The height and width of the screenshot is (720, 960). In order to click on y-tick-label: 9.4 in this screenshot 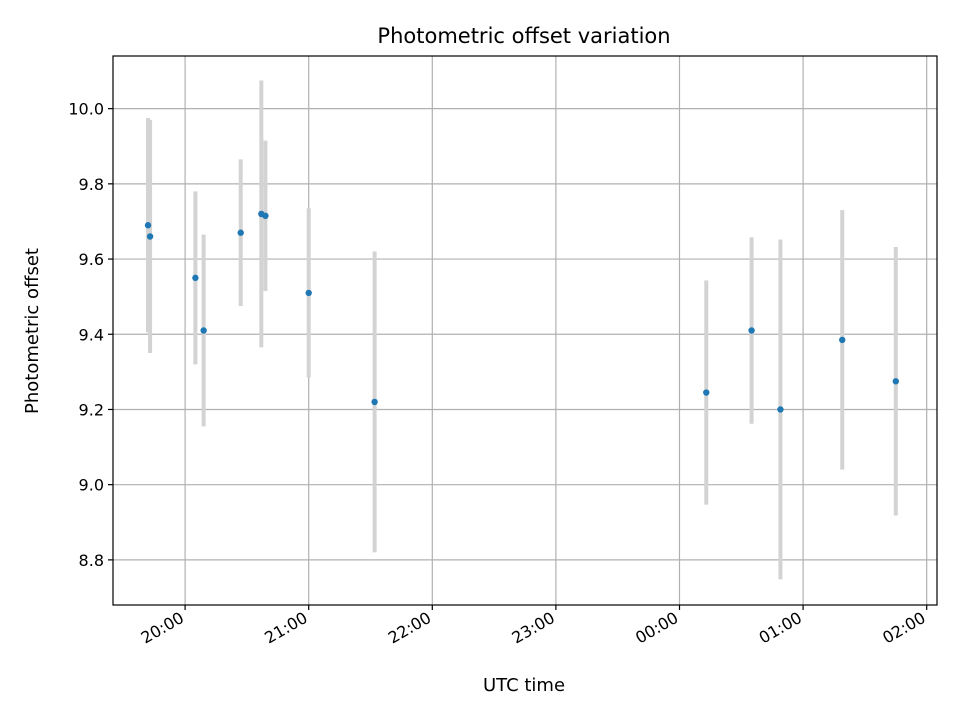, I will do `click(91, 334)`.